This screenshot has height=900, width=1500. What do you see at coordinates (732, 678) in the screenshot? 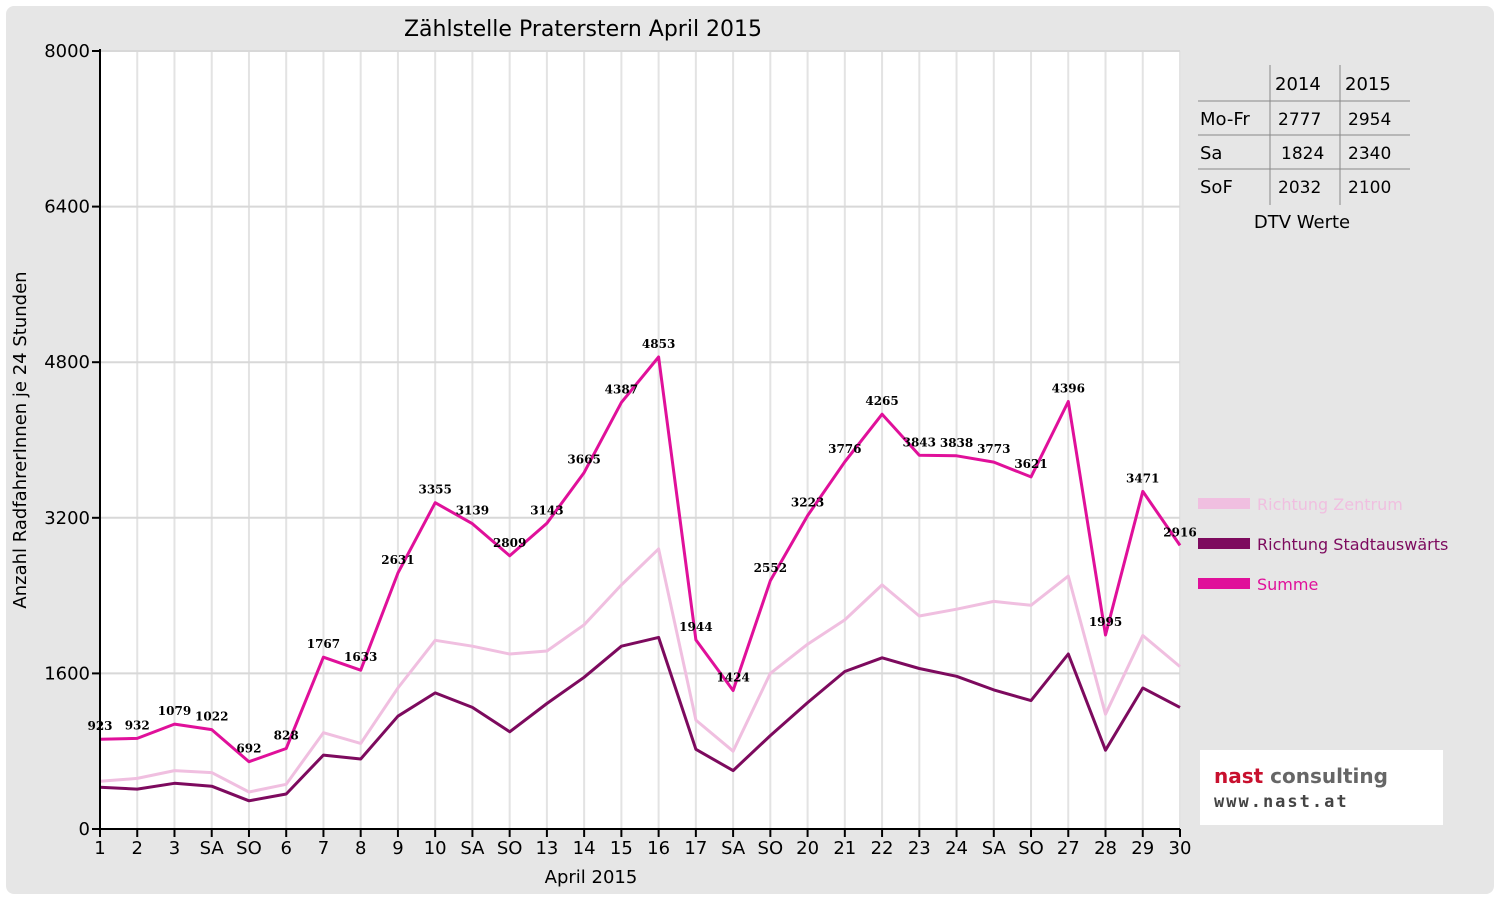
I see `data-label: 1424` at bounding box center [732, 678].